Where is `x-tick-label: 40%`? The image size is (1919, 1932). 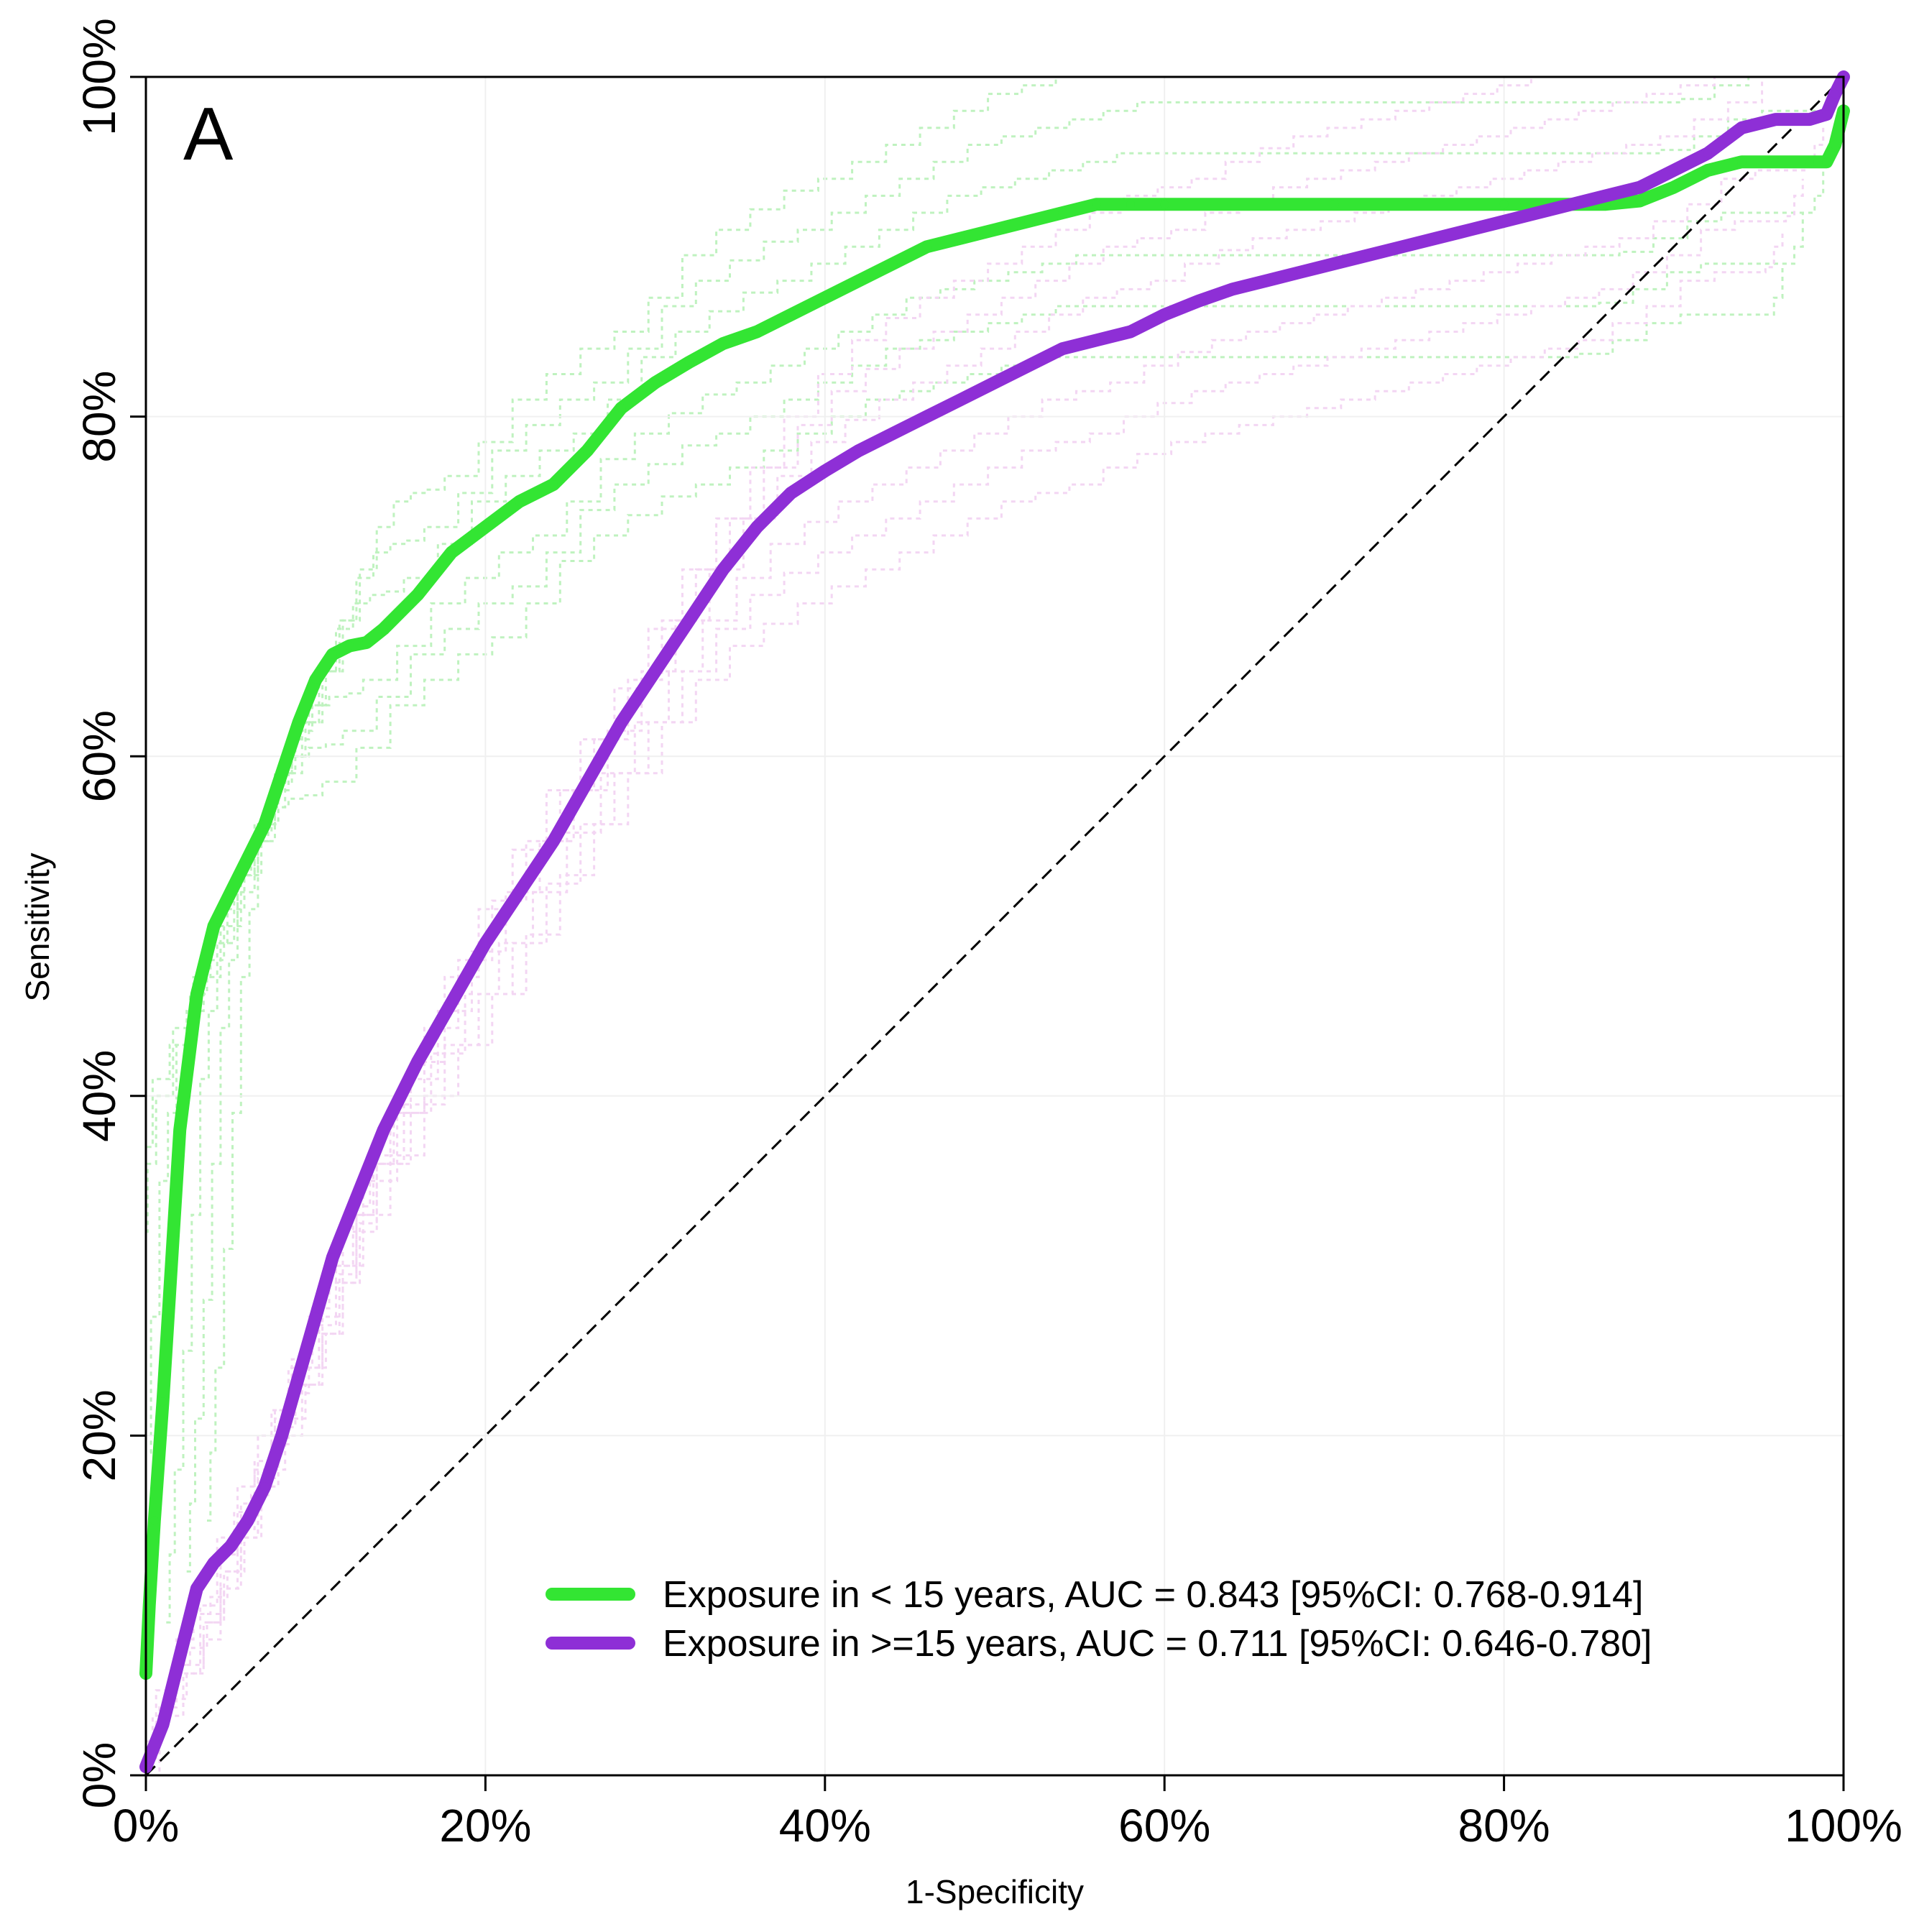
x-tick-label: 40% is located at coordinates (825, 1826).